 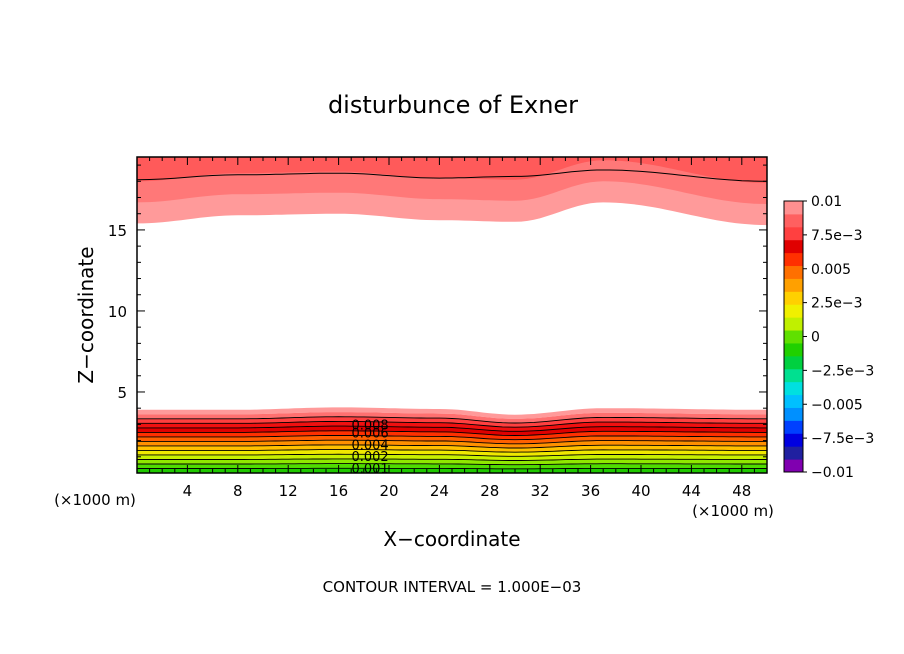 I want to click on contour-label-0: 0.008, so click(x=369, y=425).